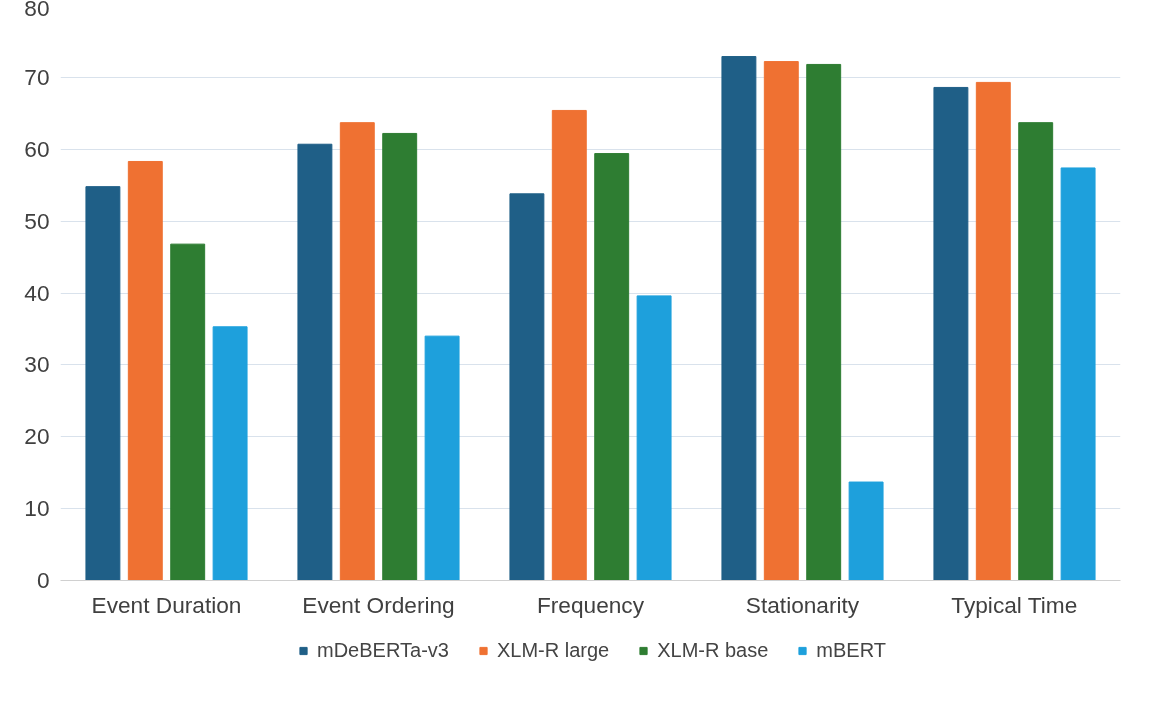 The height and width of the screenshot is (702, 1165). I want to click on x-tick-label: Event Duration, so click(166, 604).